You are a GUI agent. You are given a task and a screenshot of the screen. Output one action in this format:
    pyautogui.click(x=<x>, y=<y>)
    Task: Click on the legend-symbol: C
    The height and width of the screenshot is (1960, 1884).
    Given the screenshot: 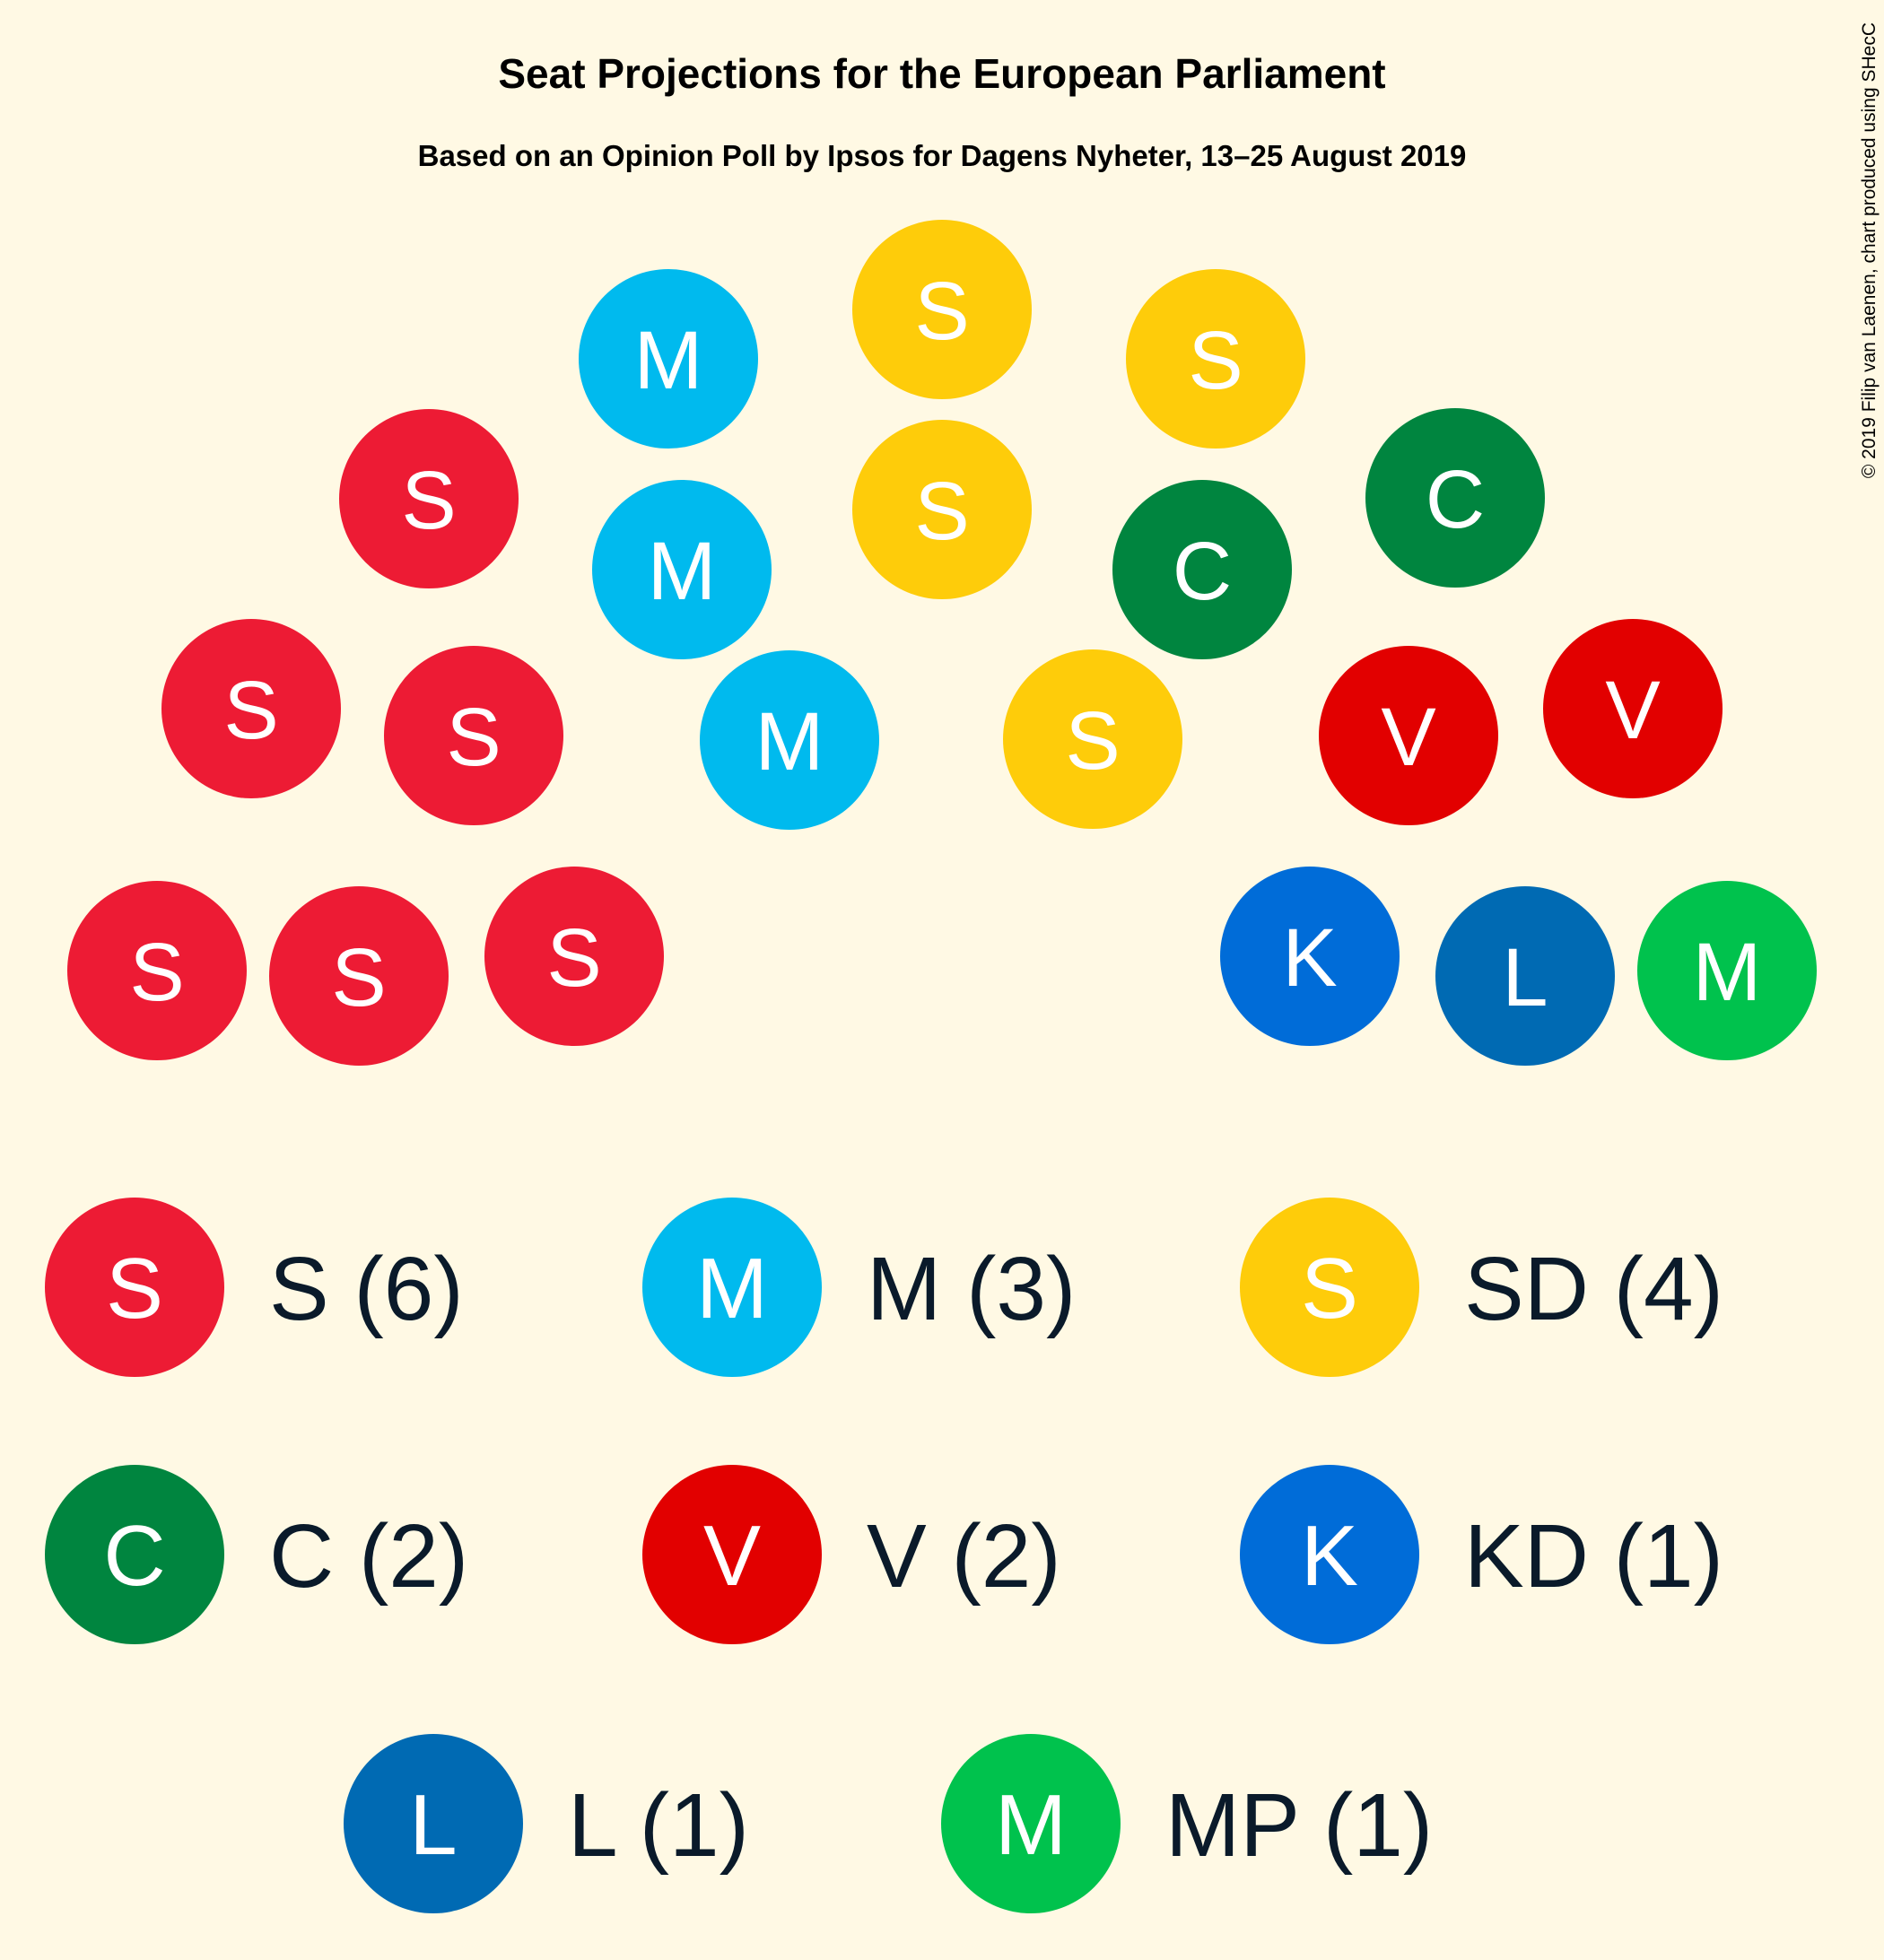 What is the action you would take?
    pyautogui.click(x=134, y=1556)
    